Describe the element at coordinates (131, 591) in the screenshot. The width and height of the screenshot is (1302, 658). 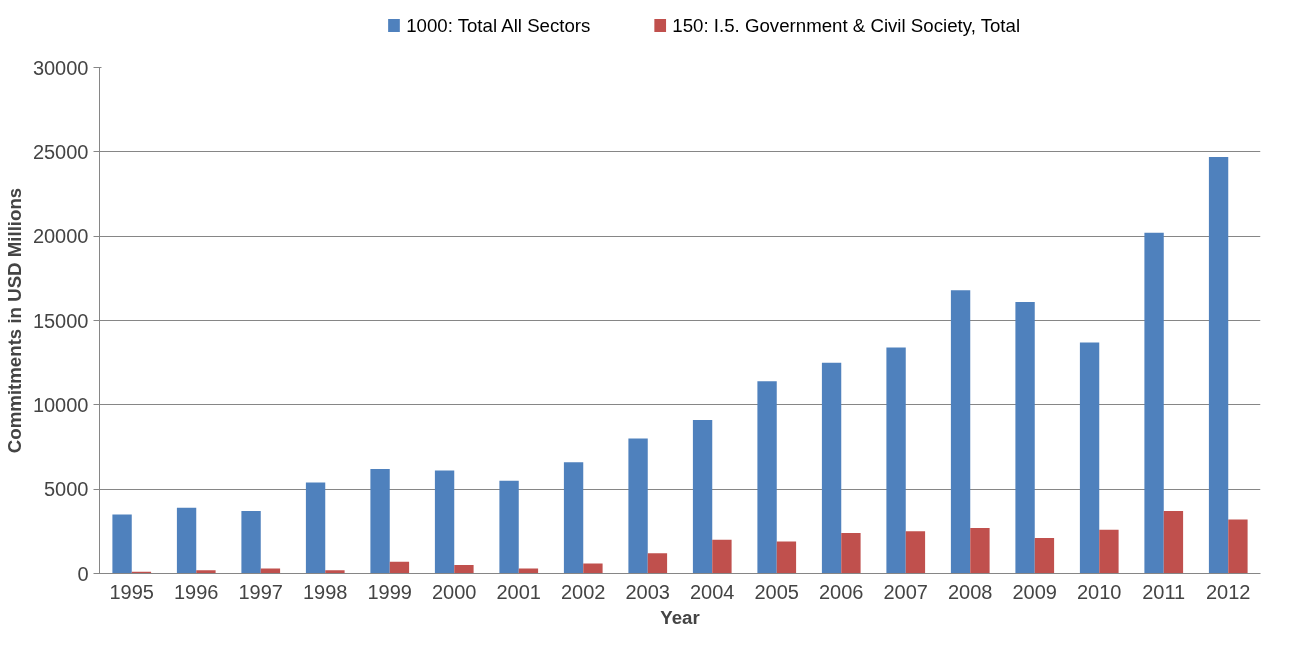
I see `x-tick-label: 1995` at that location.